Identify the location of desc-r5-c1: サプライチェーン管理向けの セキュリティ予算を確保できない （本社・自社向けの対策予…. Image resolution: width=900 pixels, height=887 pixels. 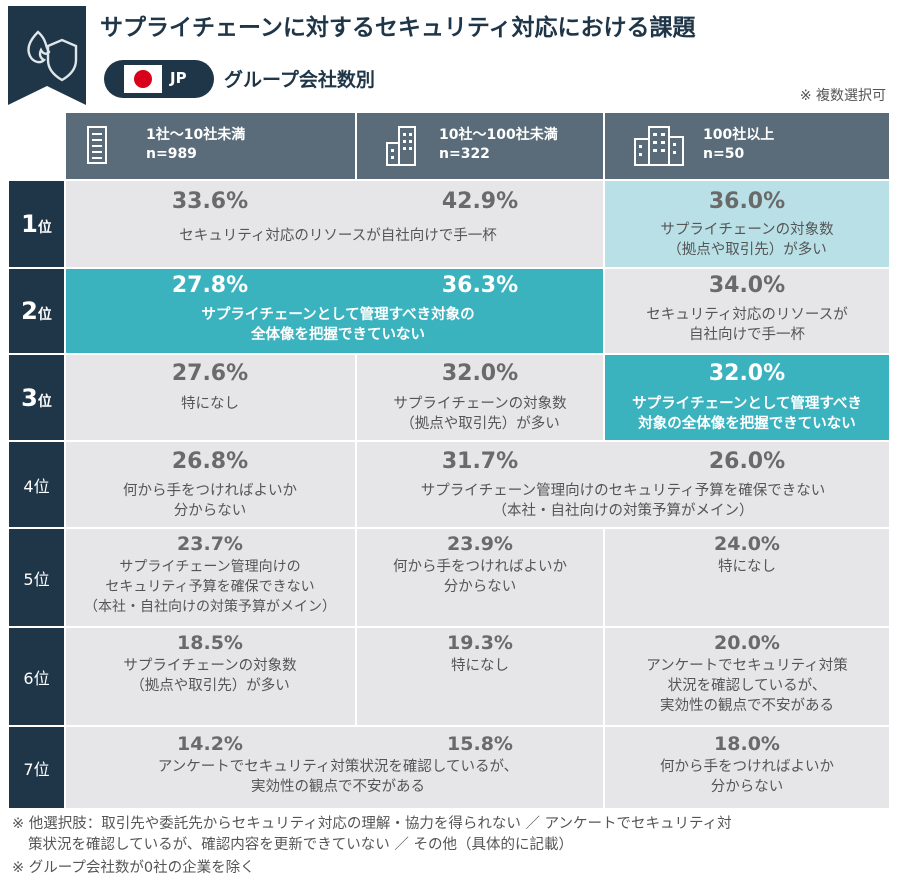
(210, 587).